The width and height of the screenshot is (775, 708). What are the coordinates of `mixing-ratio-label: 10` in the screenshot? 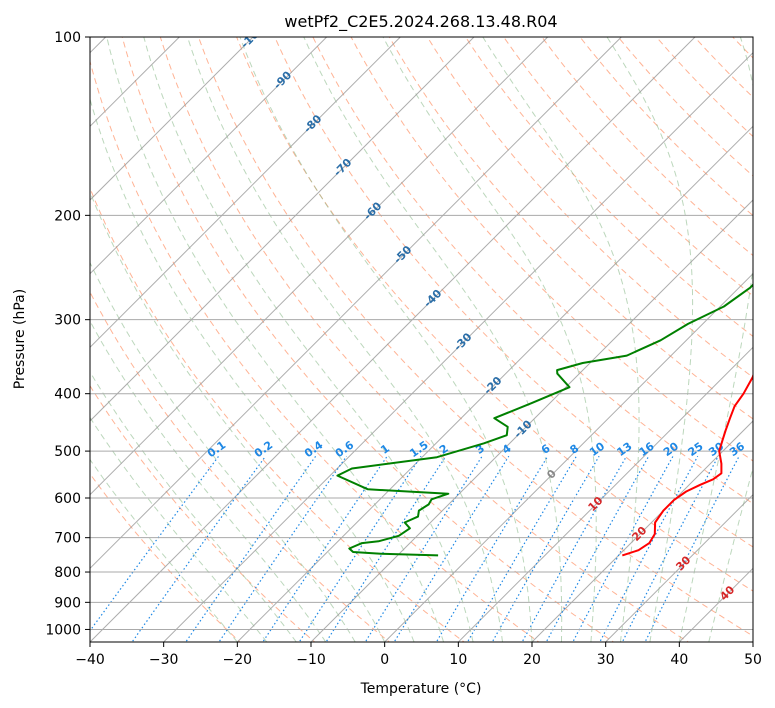 It's located at (597, 449).